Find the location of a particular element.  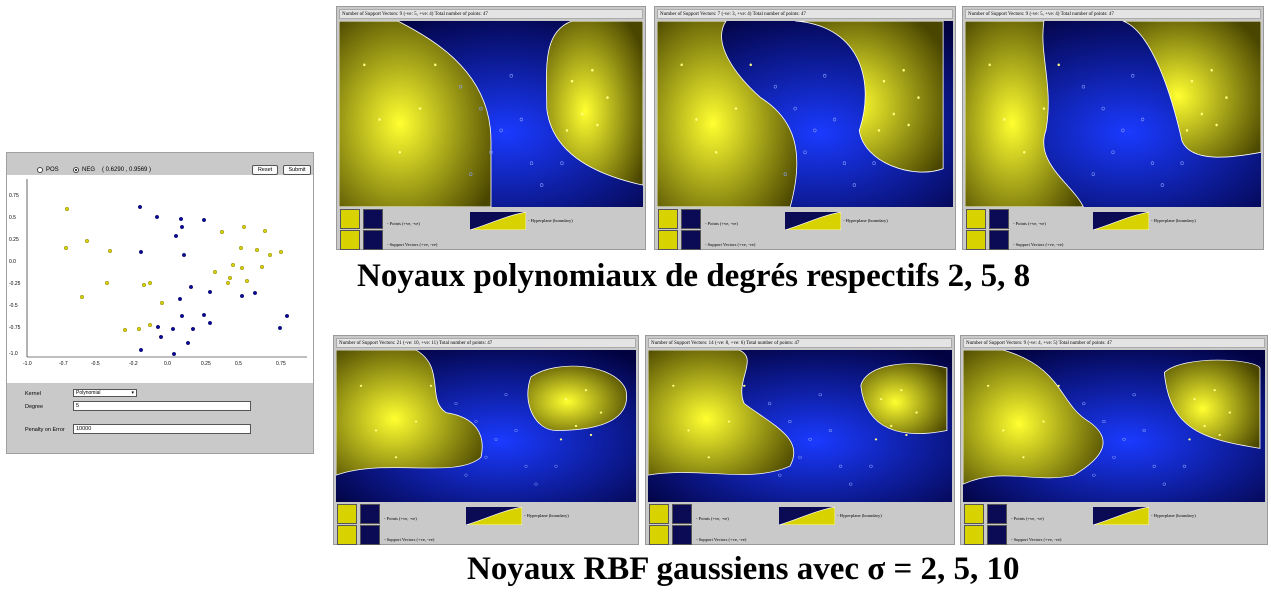

legend-neg-sv-swatch is located at coordinates (997, 535).